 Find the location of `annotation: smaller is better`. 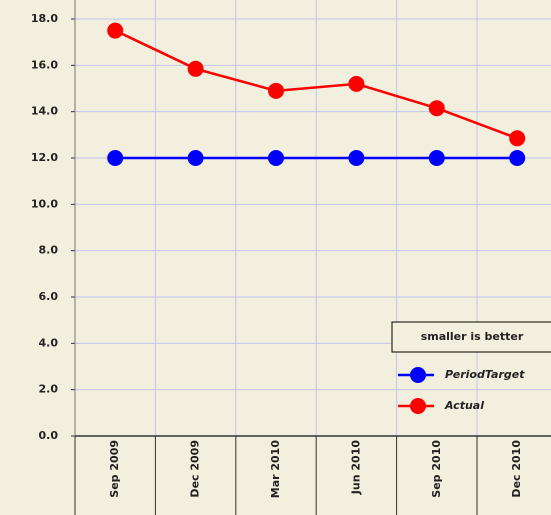

annotation: smaller is better is located at coordinates (472, 336).